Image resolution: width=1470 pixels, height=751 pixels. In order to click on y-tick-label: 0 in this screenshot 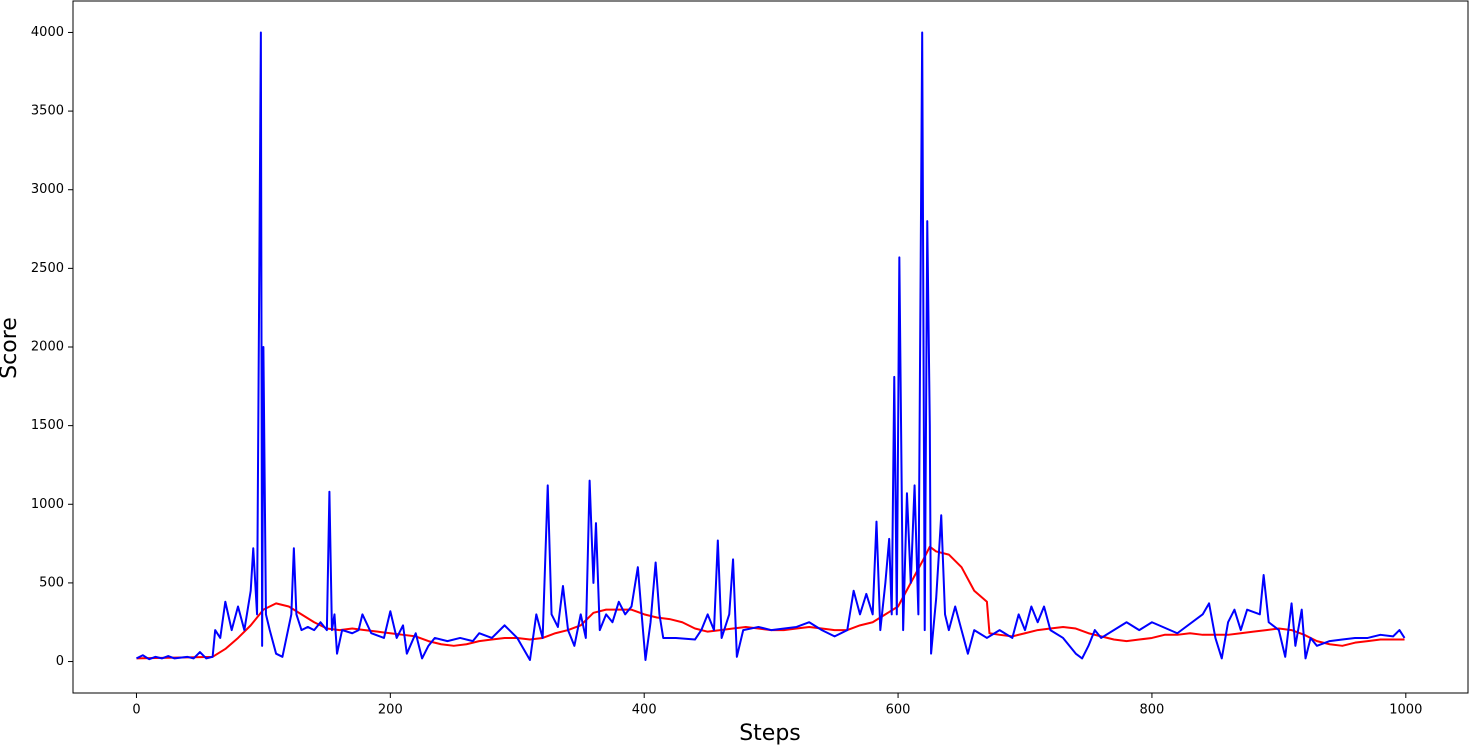, I will do `click(60, 661)`.